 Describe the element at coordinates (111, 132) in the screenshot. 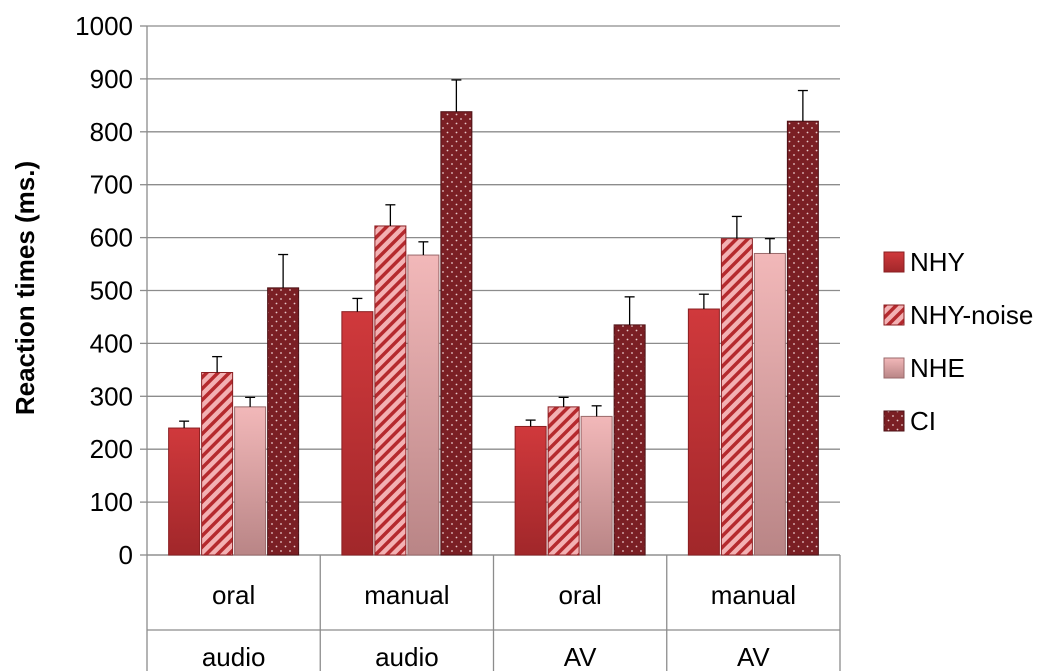

I see `y-tick-label: 800` at that location.